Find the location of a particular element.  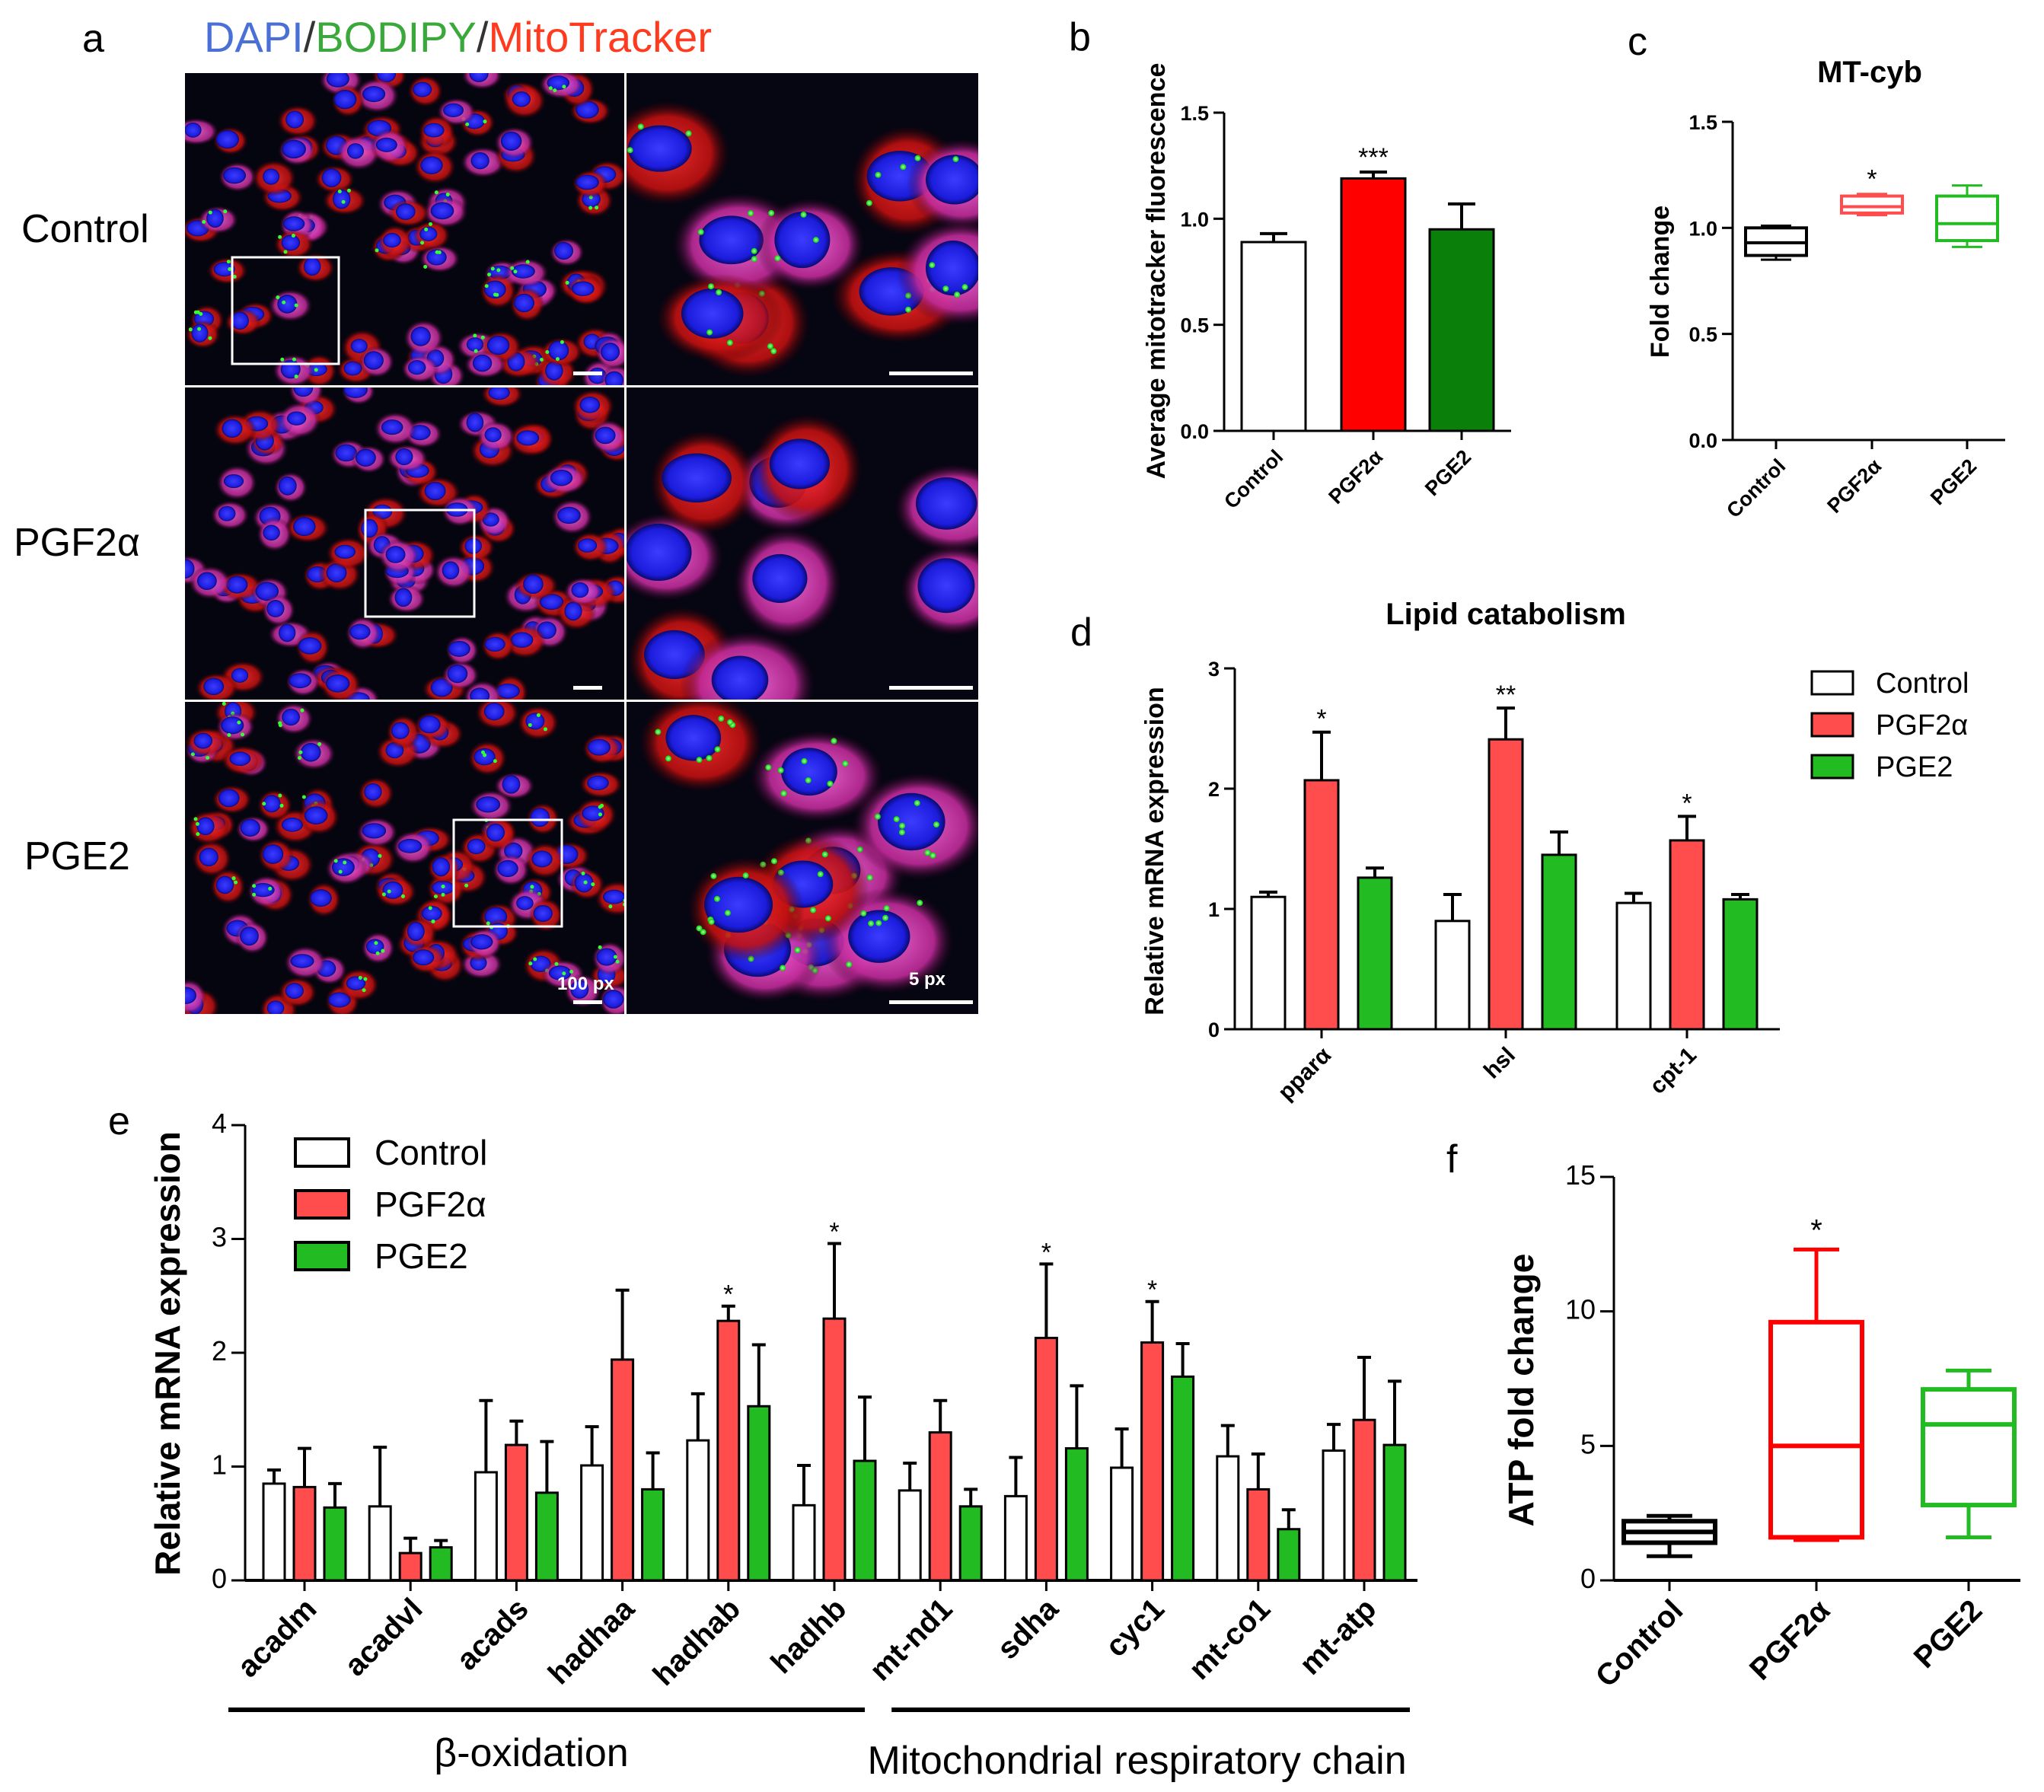

stain-bodipy: BODIPY is located at coordinates (396, 37).